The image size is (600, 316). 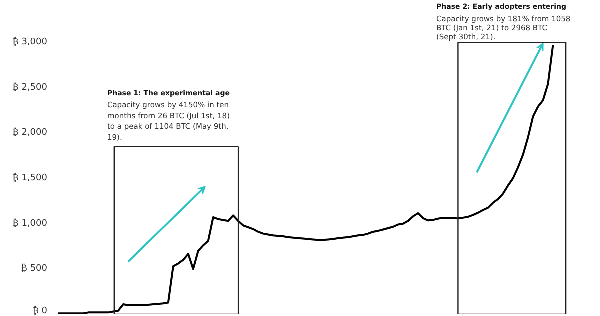 What do you see at coordinates (34, 268) in the screenshot?
I see `y-tick-label: ₿ 500` at bounding box center [34, 268].